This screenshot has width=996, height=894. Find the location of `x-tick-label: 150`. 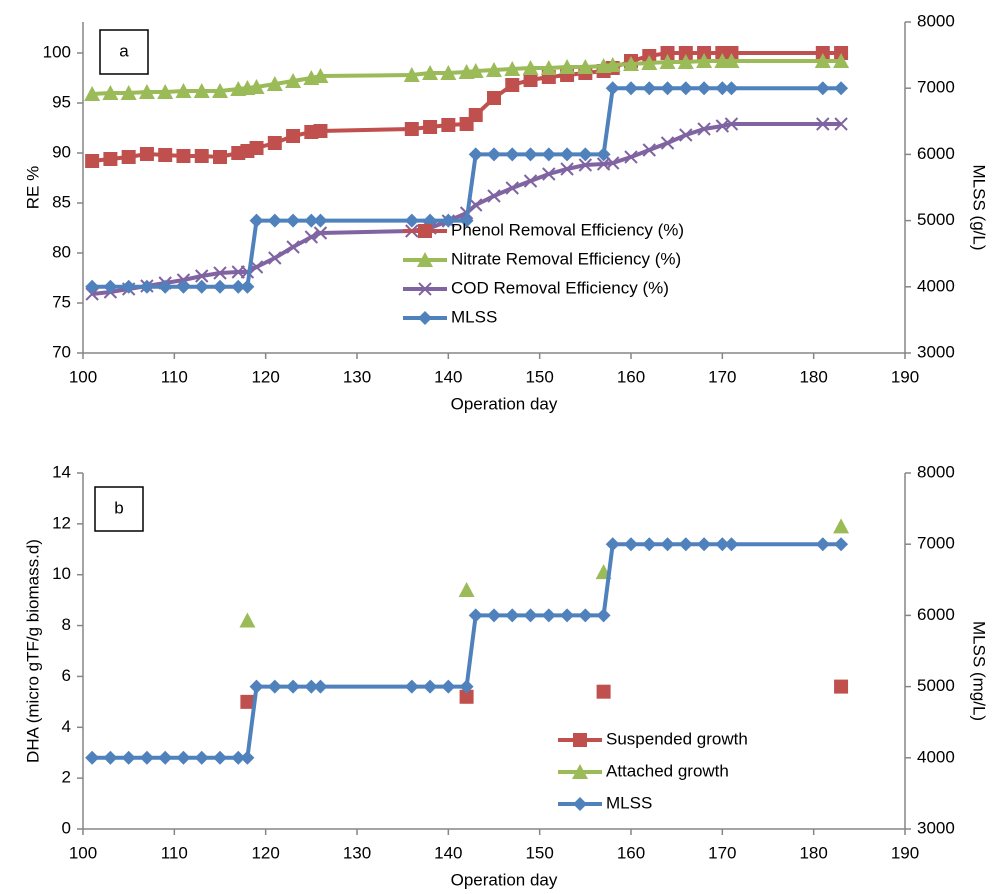

x-tick-label: 150 is located at coordinates (539, 852).